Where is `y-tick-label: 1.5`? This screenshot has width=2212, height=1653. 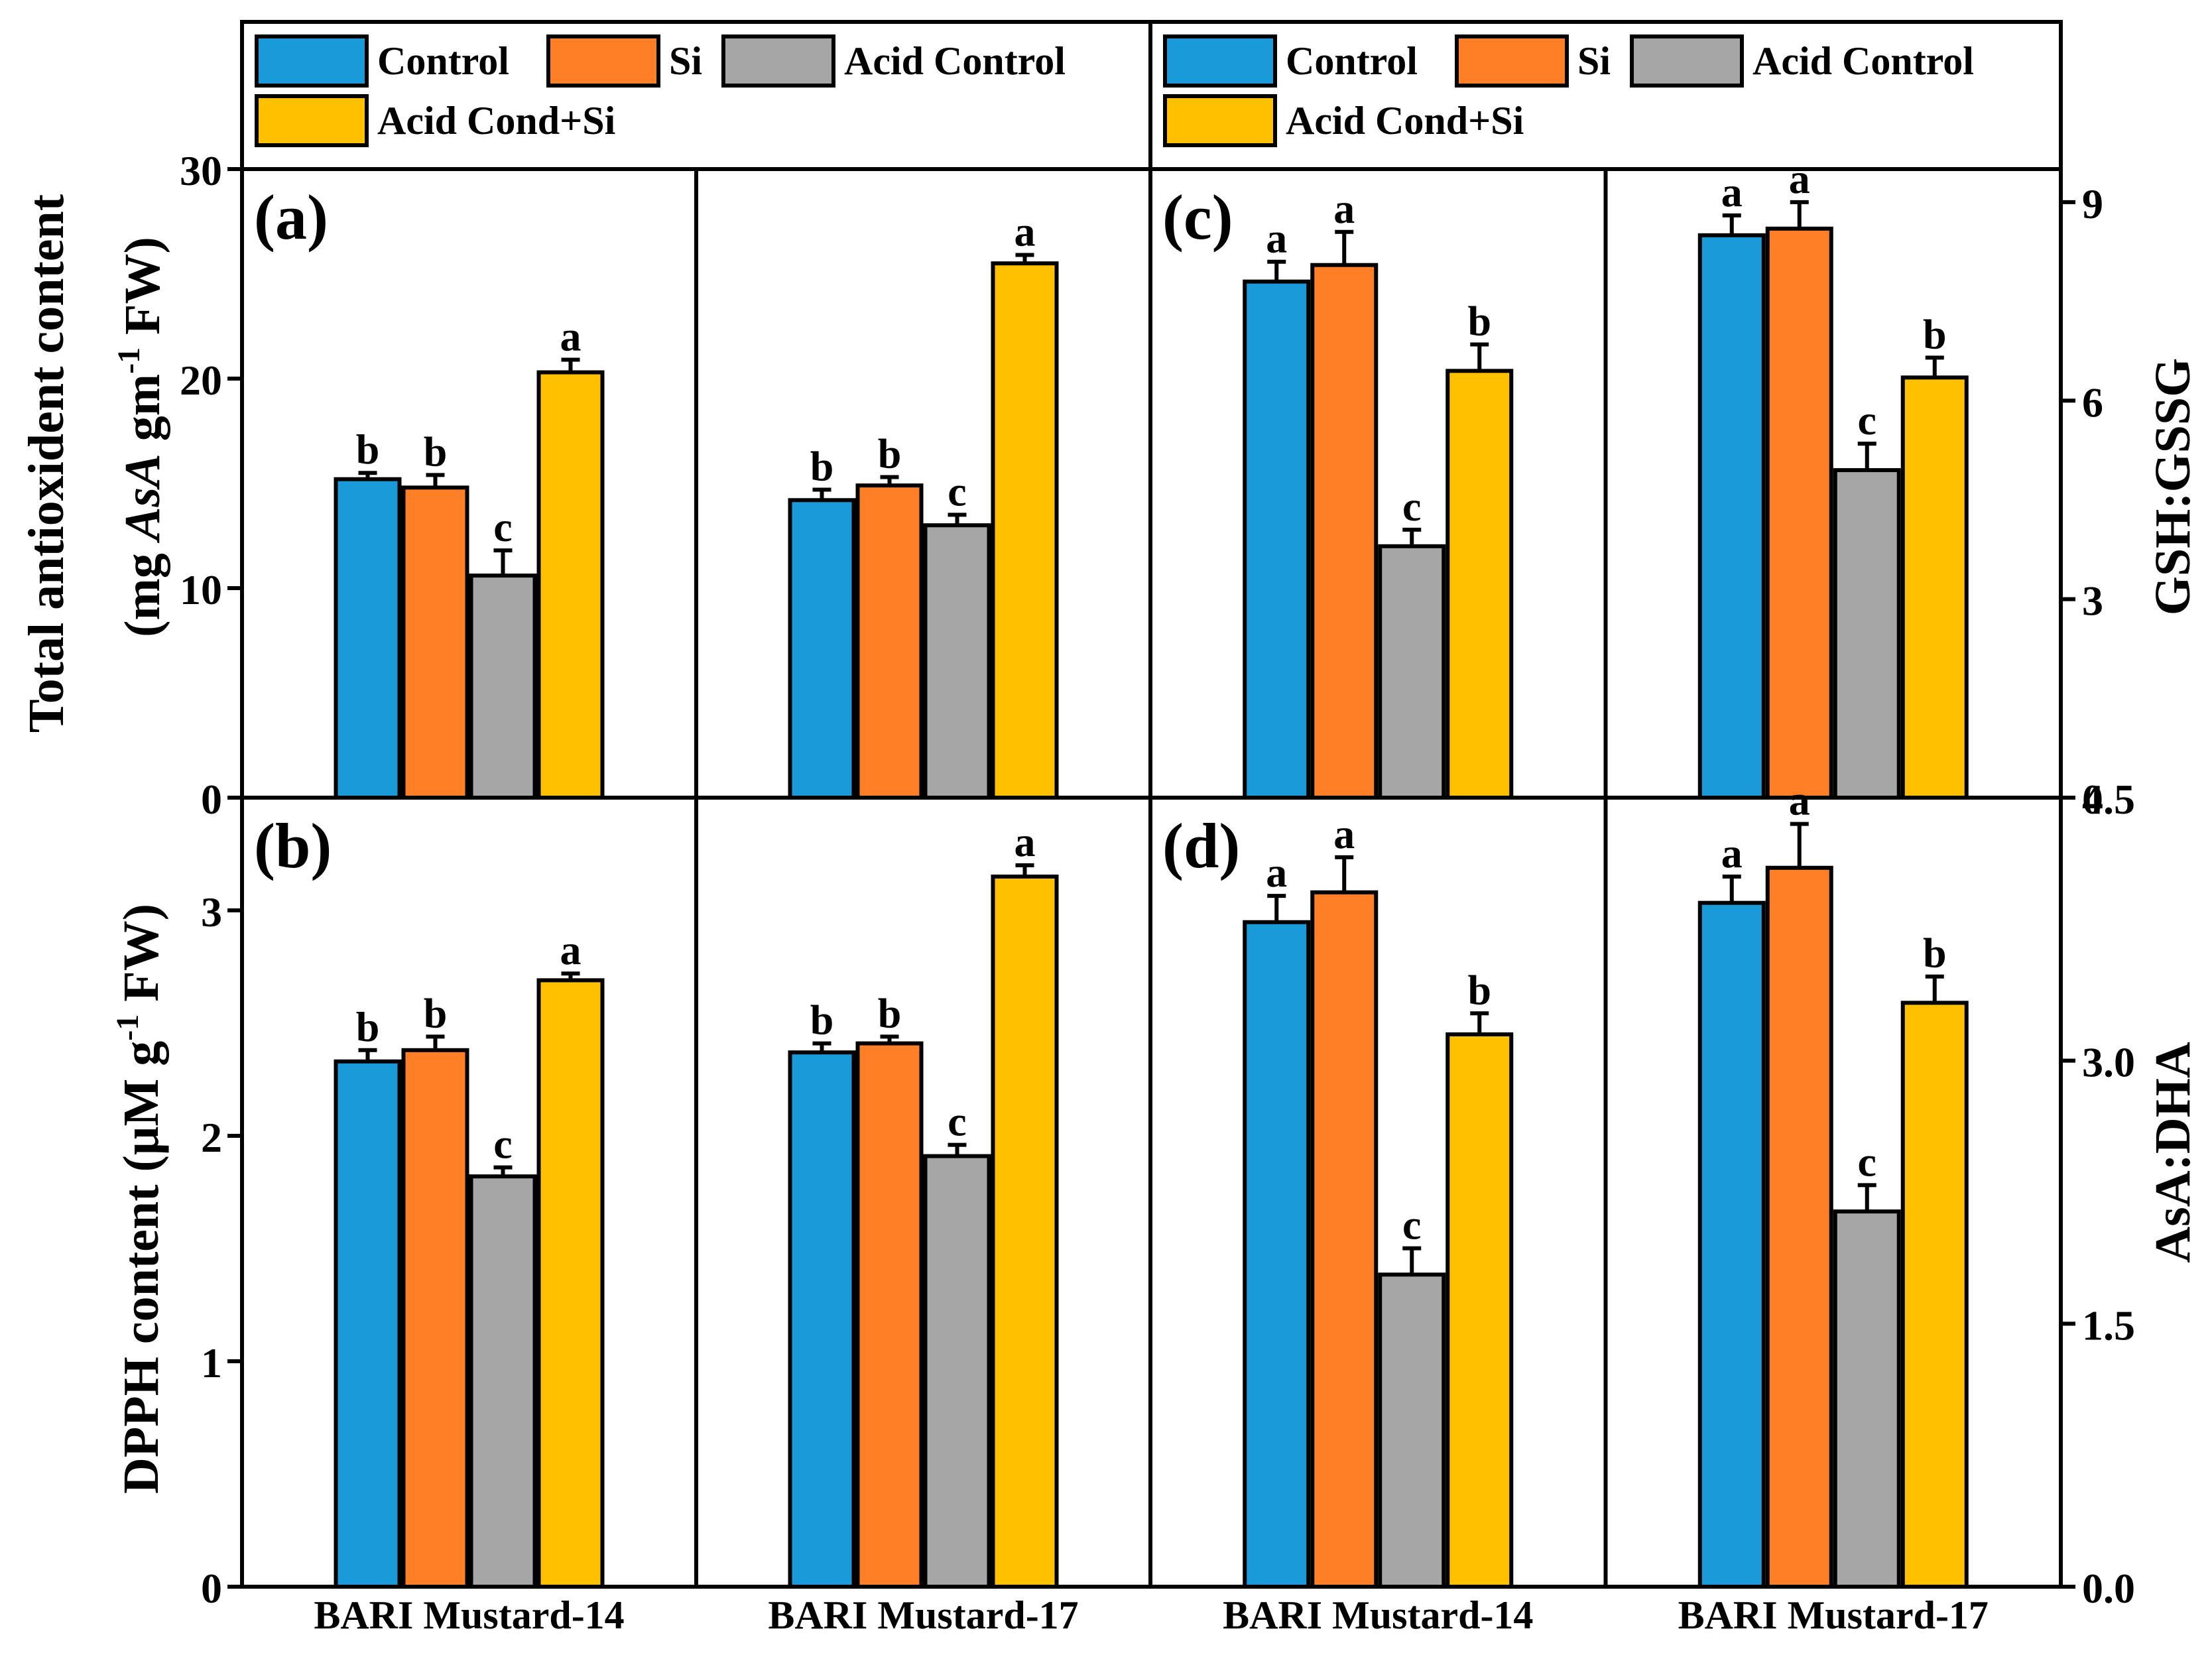 y-tick-label: 1.5 is located at coordinates (2108, 1325).